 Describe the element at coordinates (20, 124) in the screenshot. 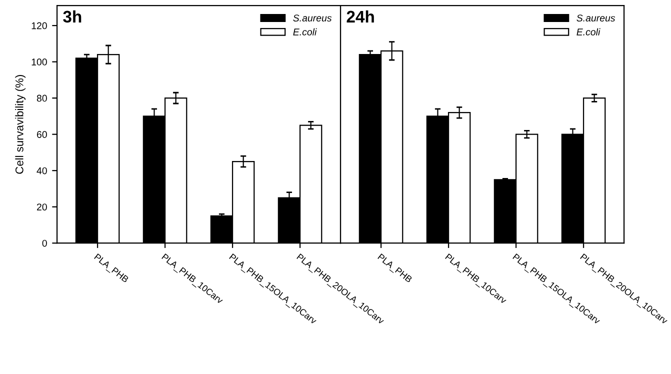

I see `y-axis-title: Cell survavibility (%)` at that location.